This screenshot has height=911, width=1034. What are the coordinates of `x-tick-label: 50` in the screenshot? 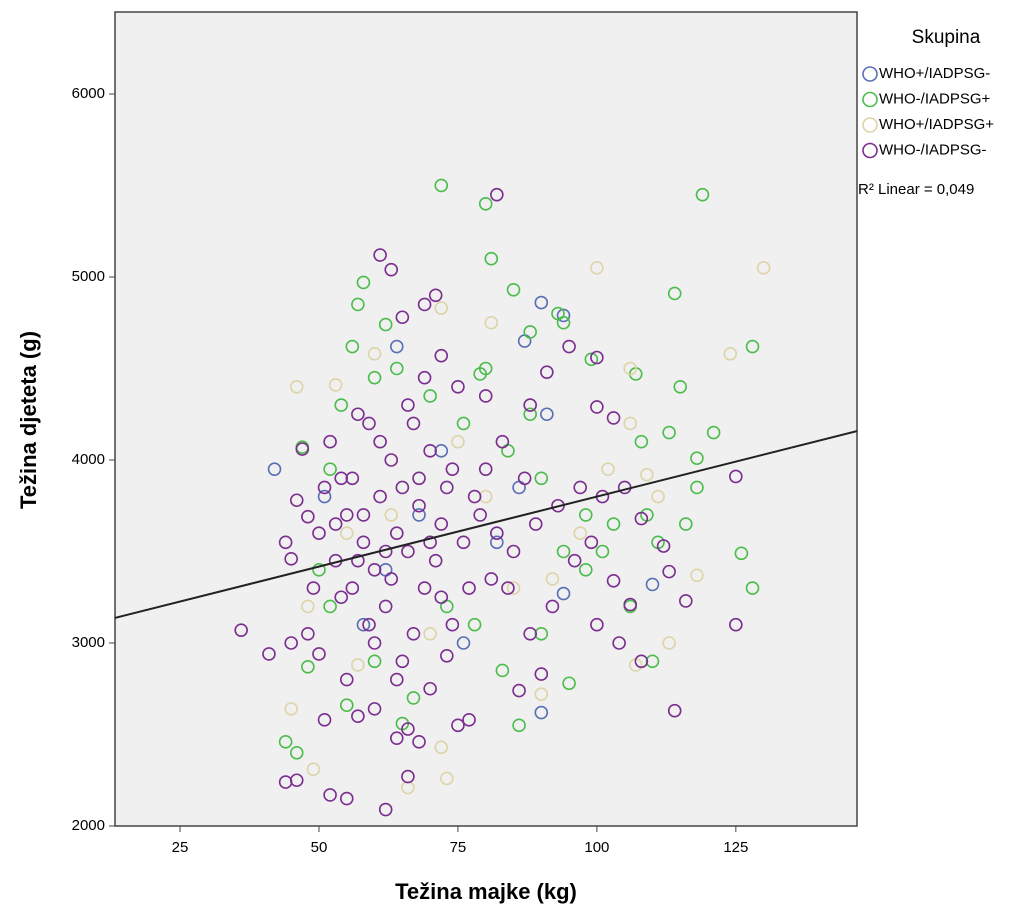 It's located at (319, 847).